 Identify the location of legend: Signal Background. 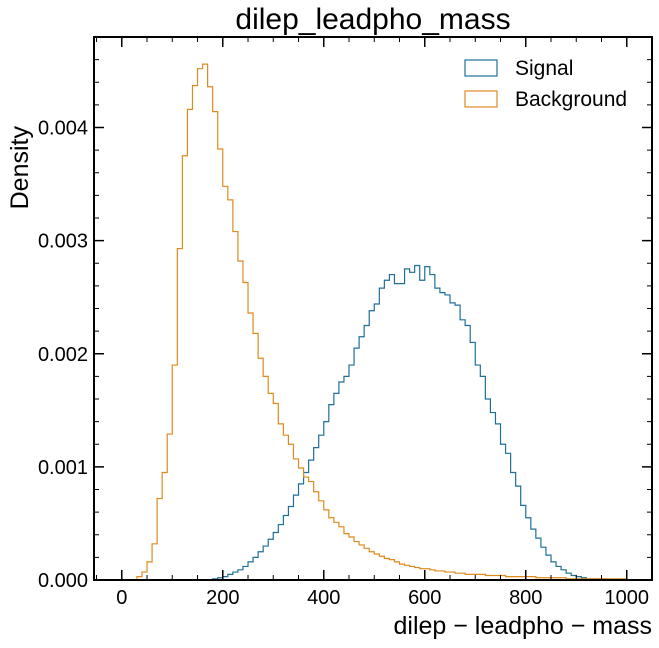
(545, 84).